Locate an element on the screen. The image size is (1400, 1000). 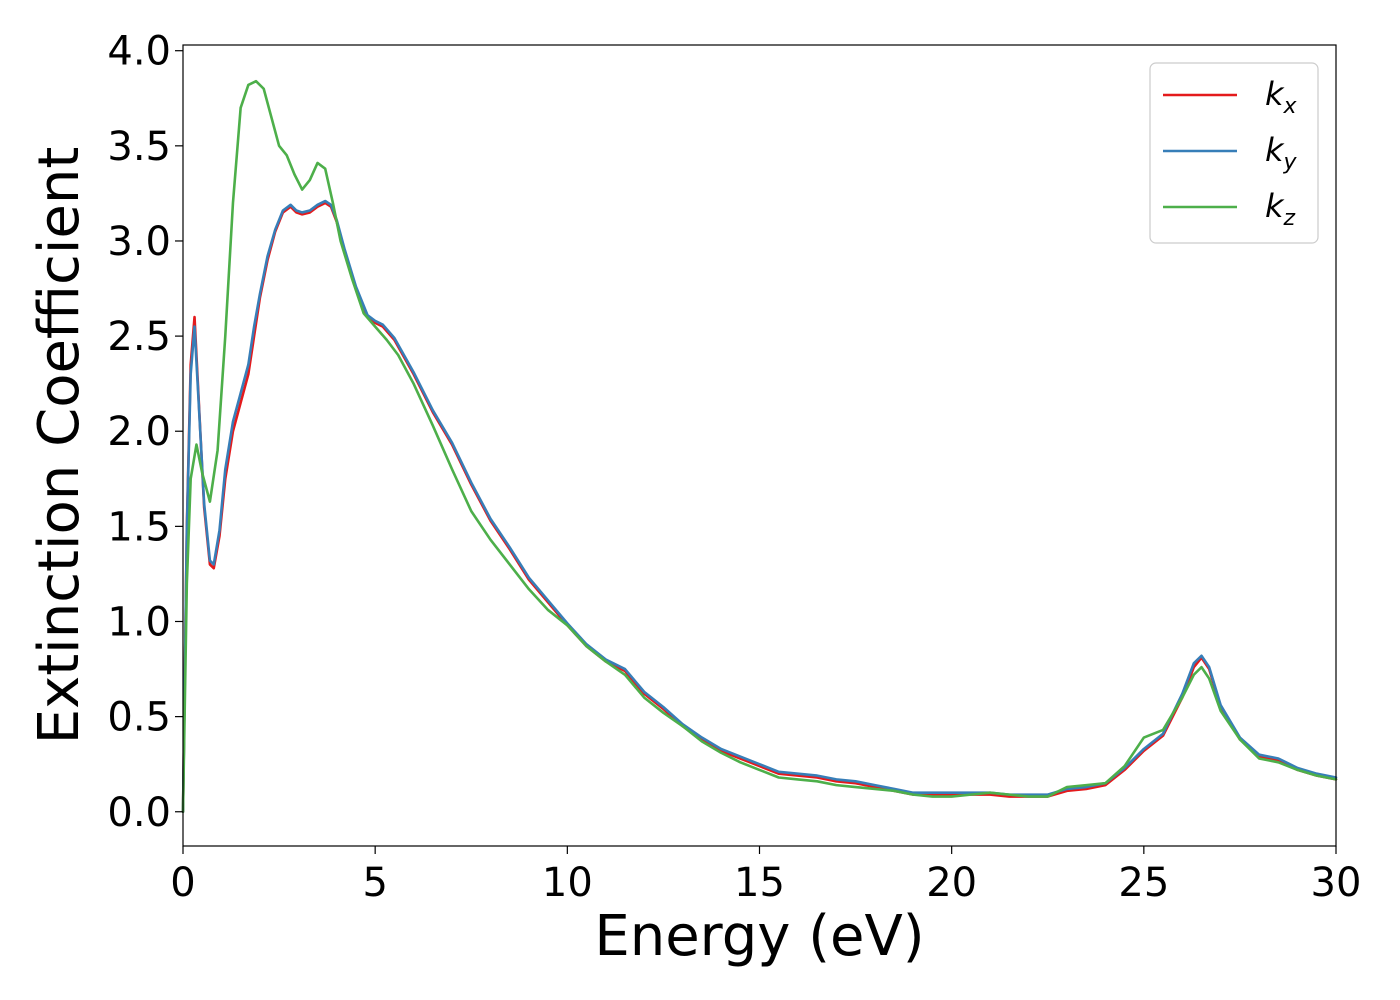
x-tick-label: 15 is located at coordinates (759, 883).